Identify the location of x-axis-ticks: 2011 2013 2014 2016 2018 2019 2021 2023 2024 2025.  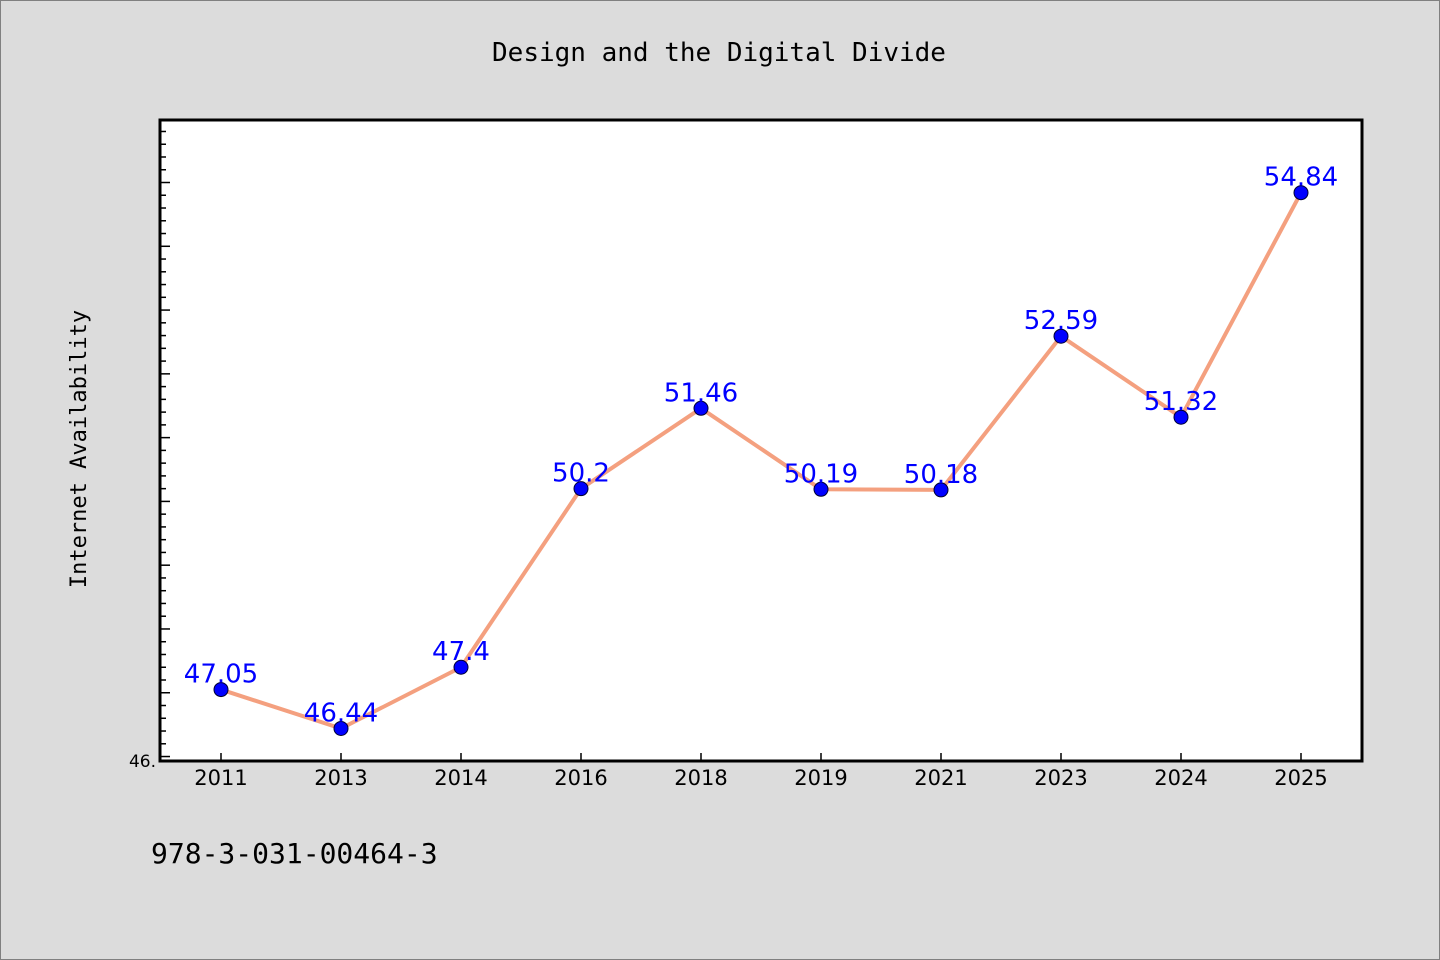
(761, 771).